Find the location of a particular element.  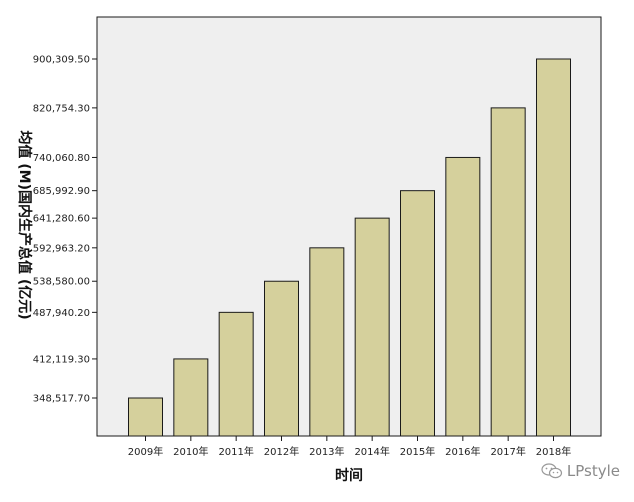

x-tick-label: 2018年 is located at coordinates (553, 451).